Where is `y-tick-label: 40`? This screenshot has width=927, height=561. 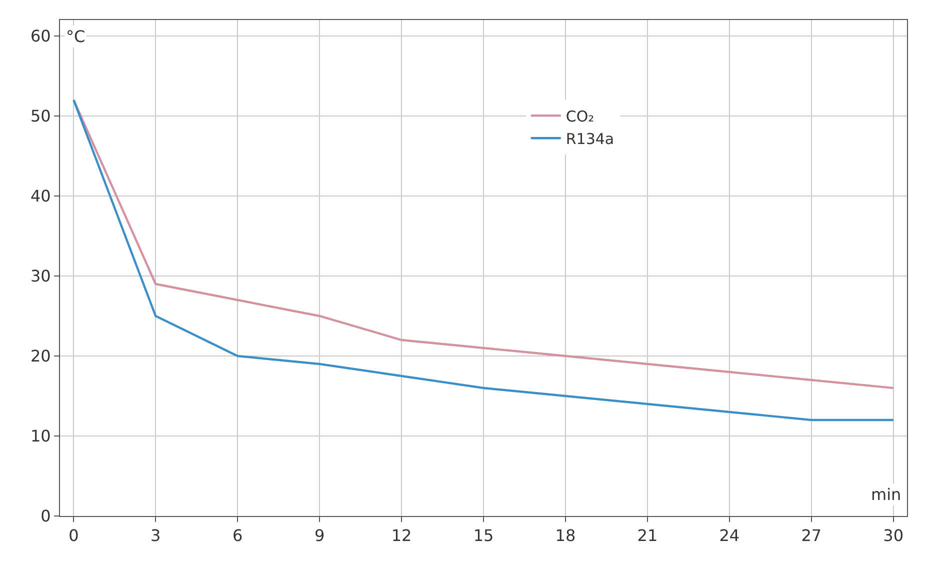
y-tick-label: 40 is located at coordinates (40, 196).